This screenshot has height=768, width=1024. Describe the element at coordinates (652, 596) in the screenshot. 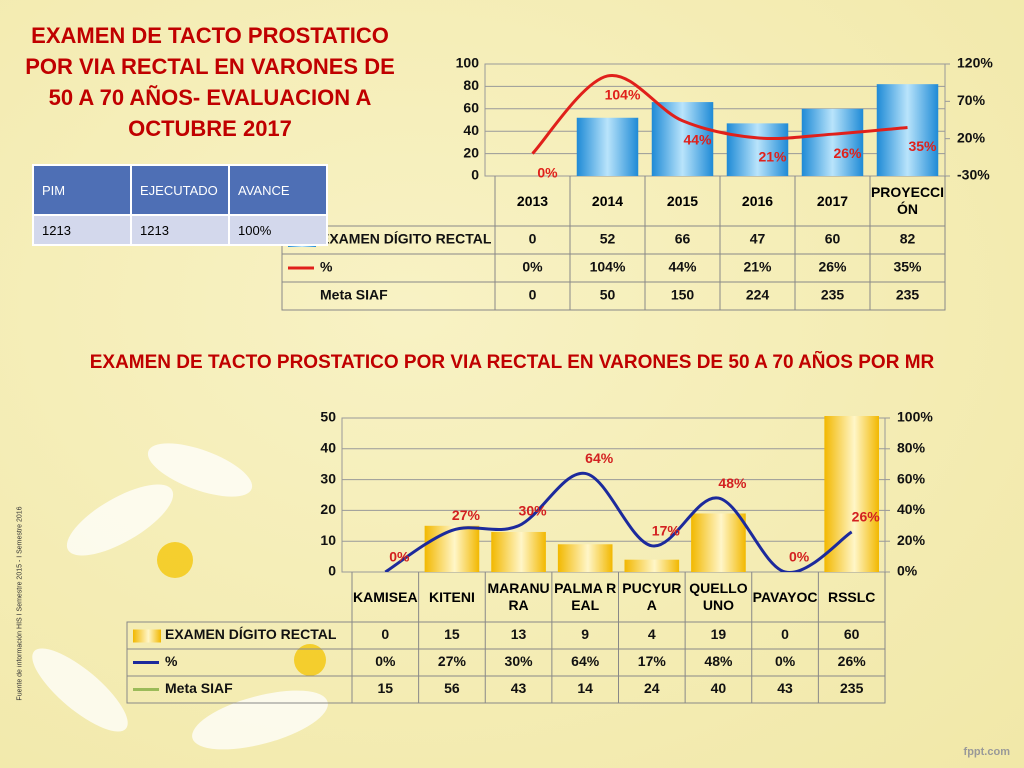

I see `category-text: PUCYURA` at that location.